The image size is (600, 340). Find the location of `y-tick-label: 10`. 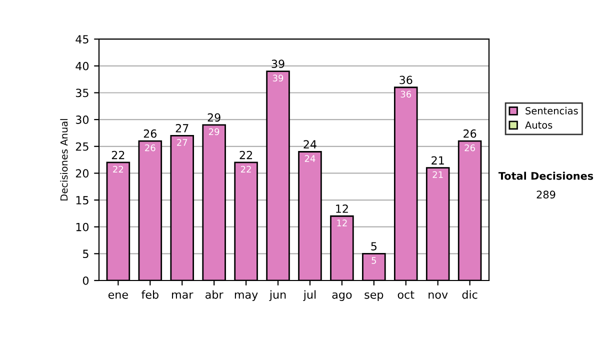

y-tick-label: 10 is located at coordinates (82, 227).